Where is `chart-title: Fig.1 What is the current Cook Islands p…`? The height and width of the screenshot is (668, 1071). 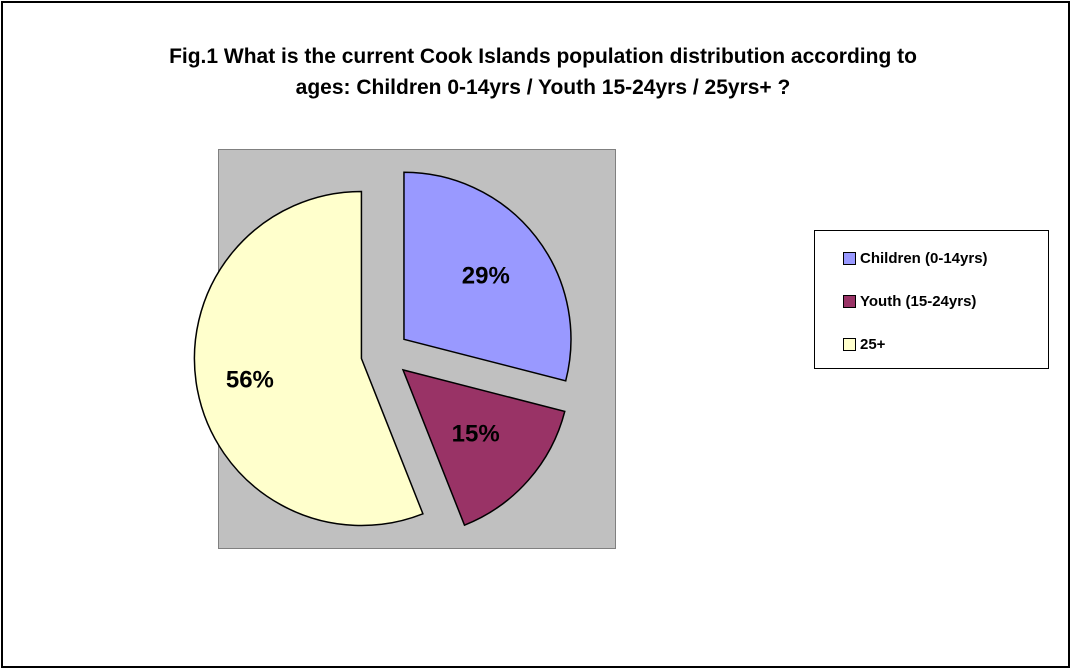
chart-title: Fig.1 What is the current Cook Islands p… is located at coordinates (543, 72).